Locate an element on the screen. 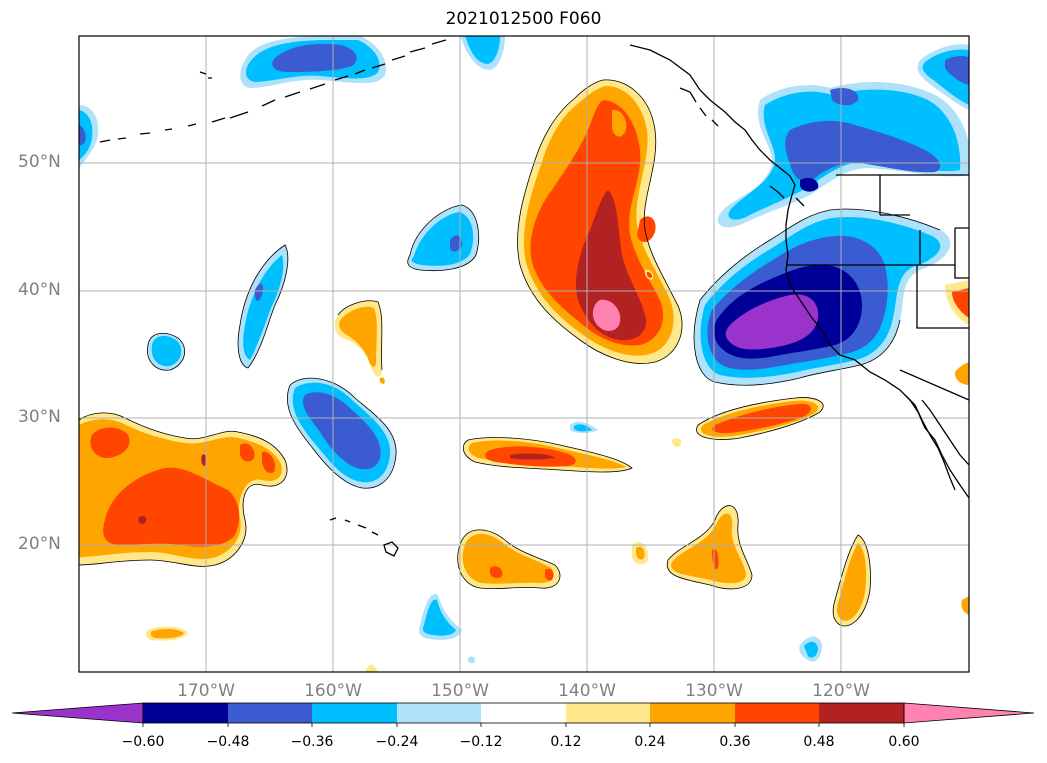 Image resolution: width=1047 pixels, height=763 pixels. colorbar is located at coordinates (523, 714).